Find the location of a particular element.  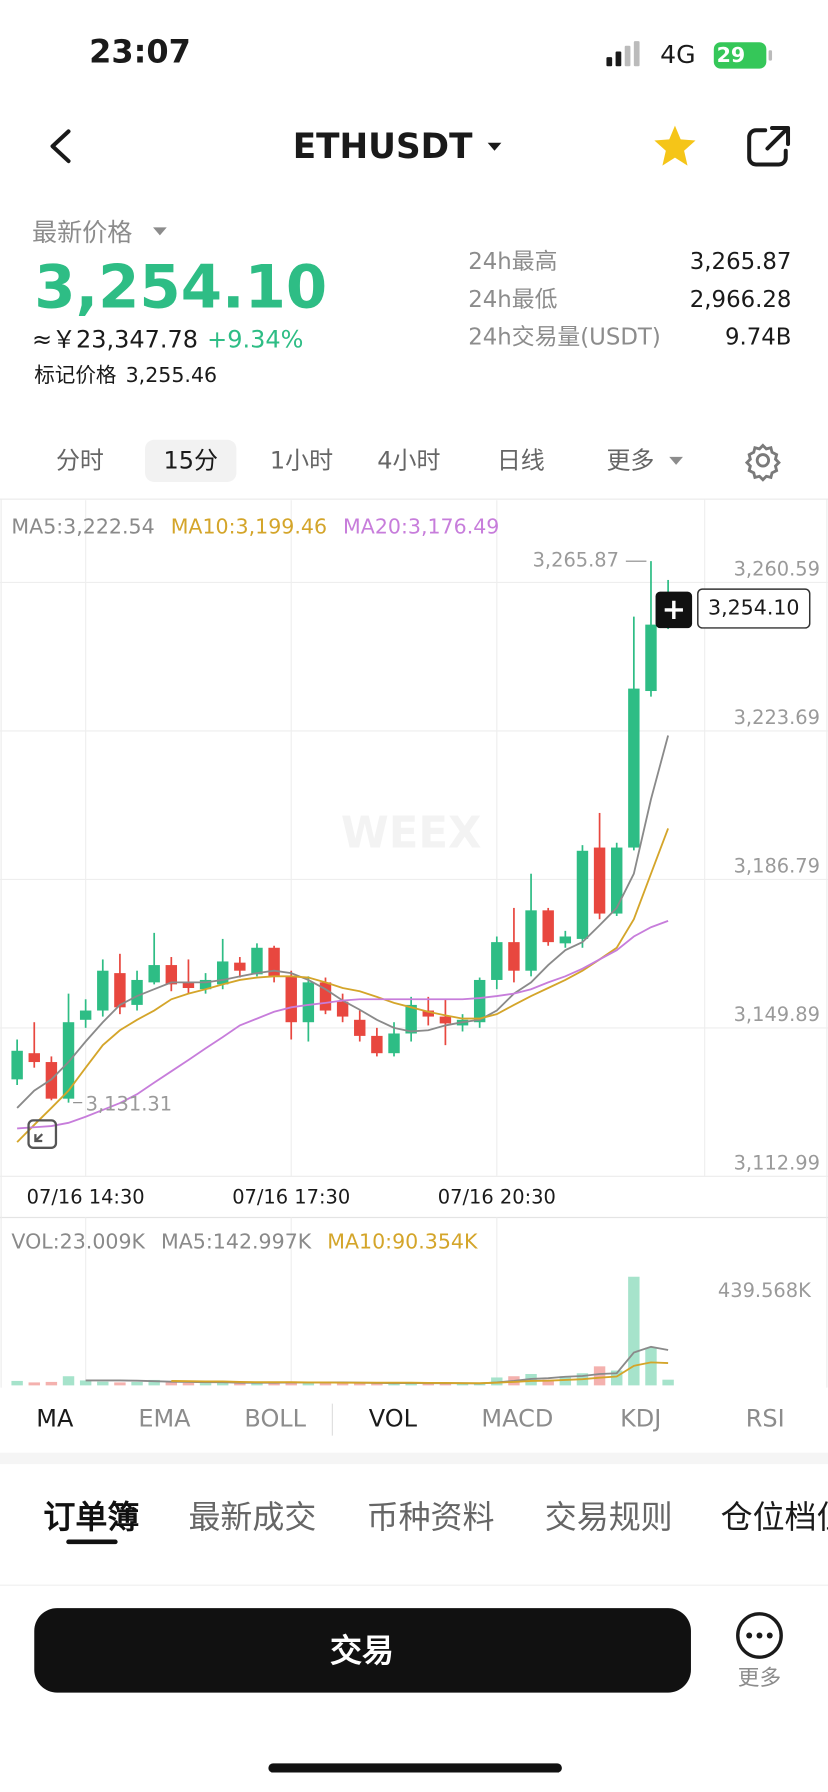

indicator: RSI is located at coordinates (765, 1419).